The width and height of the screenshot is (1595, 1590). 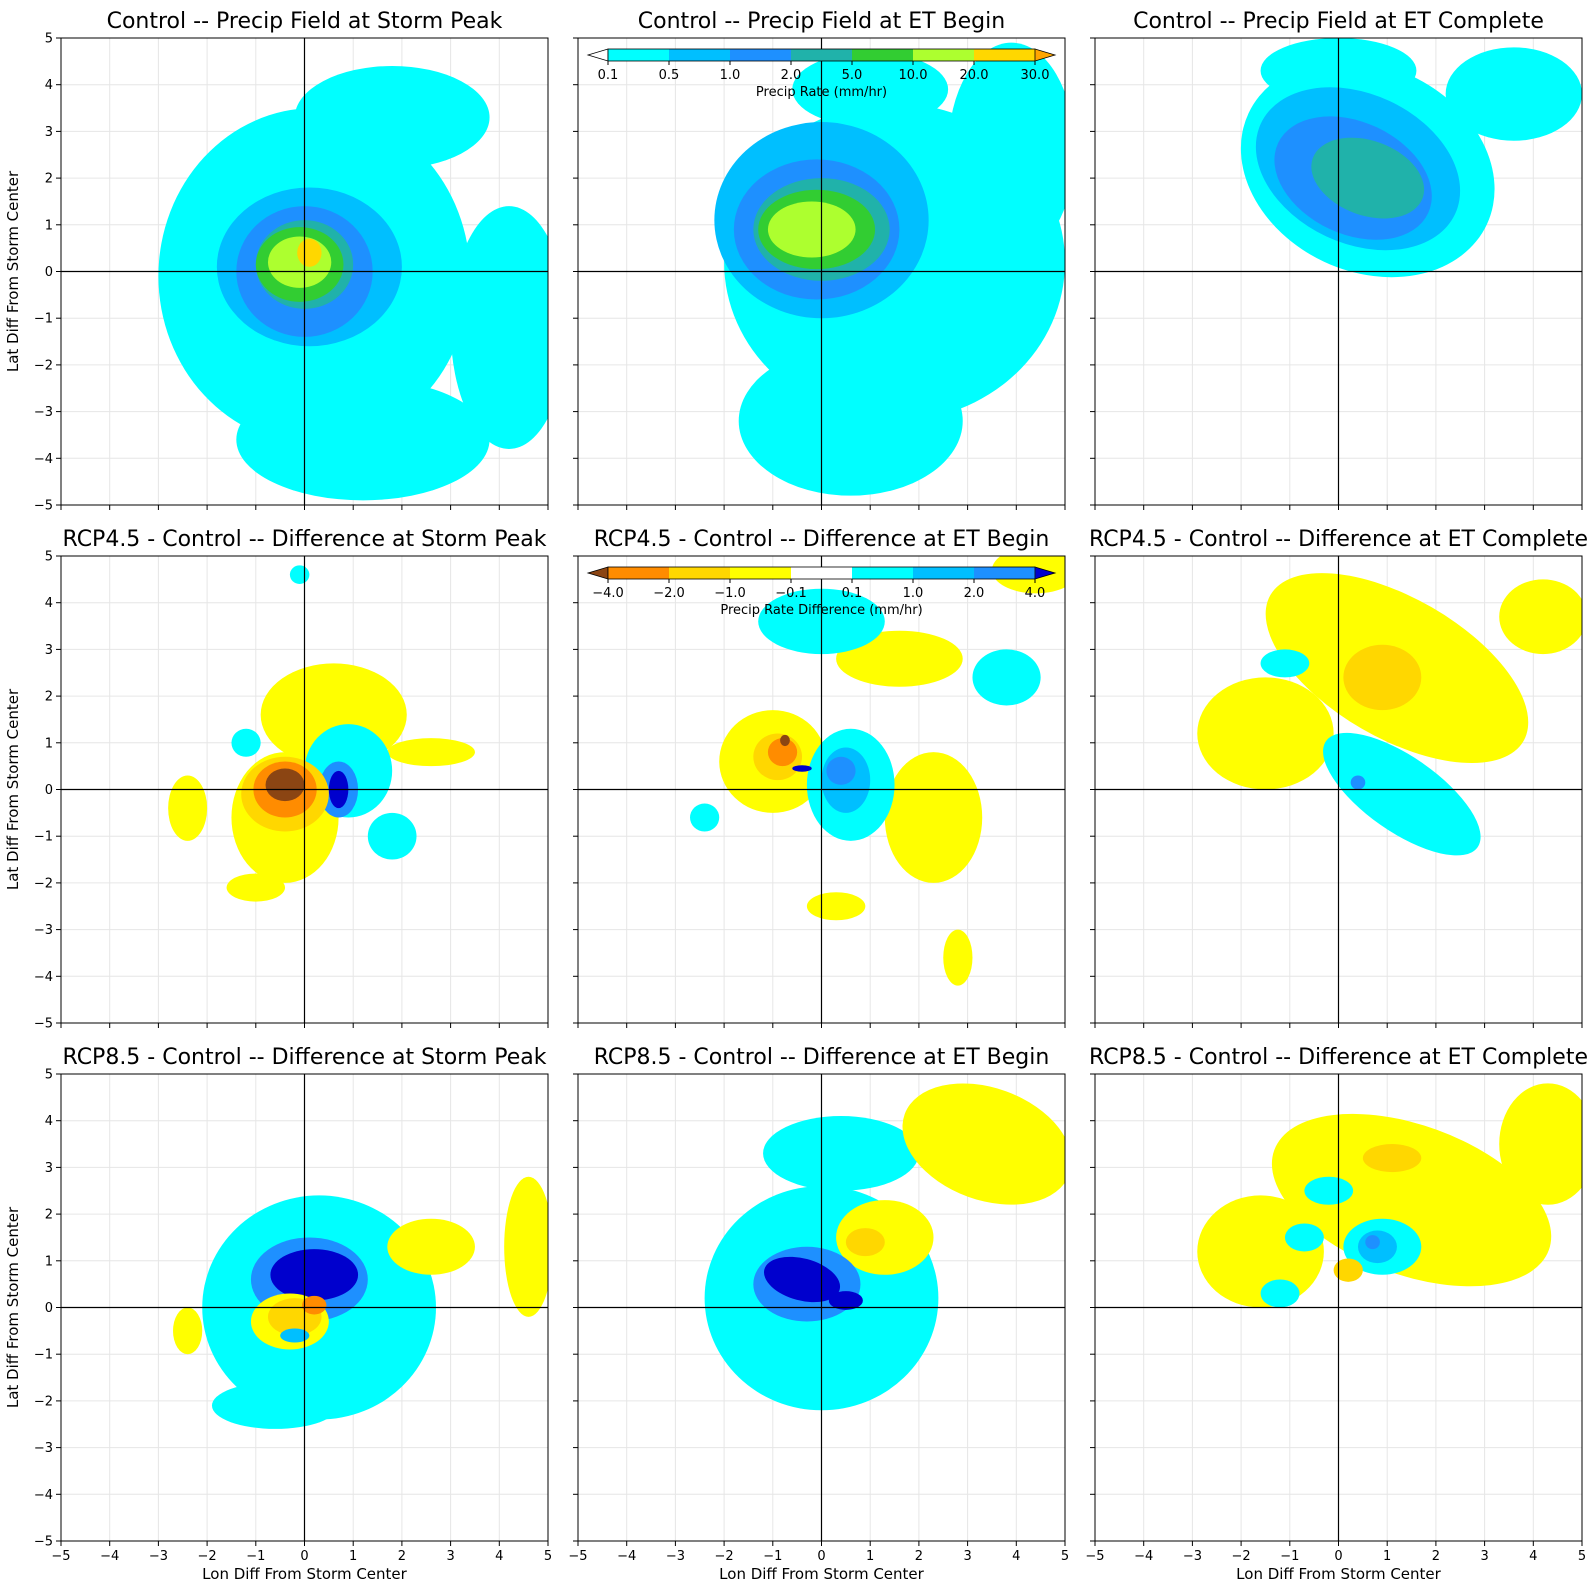 What do you see at coordinates (913, 593) in the screenshot?
I see `colorbar-tick-label: 1.0` at bounding box center [913, 593].